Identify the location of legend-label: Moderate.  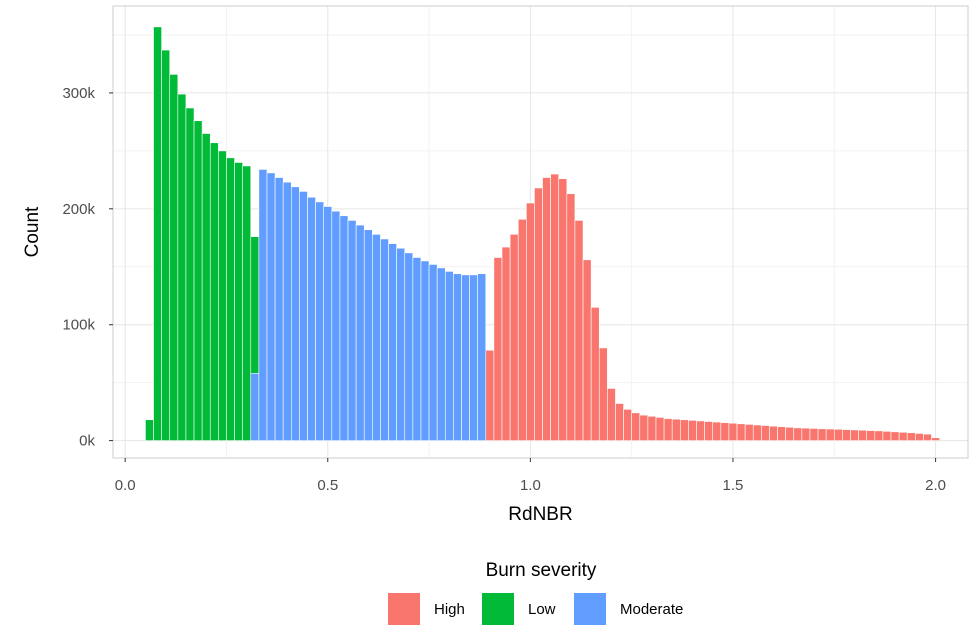
(651, 609).